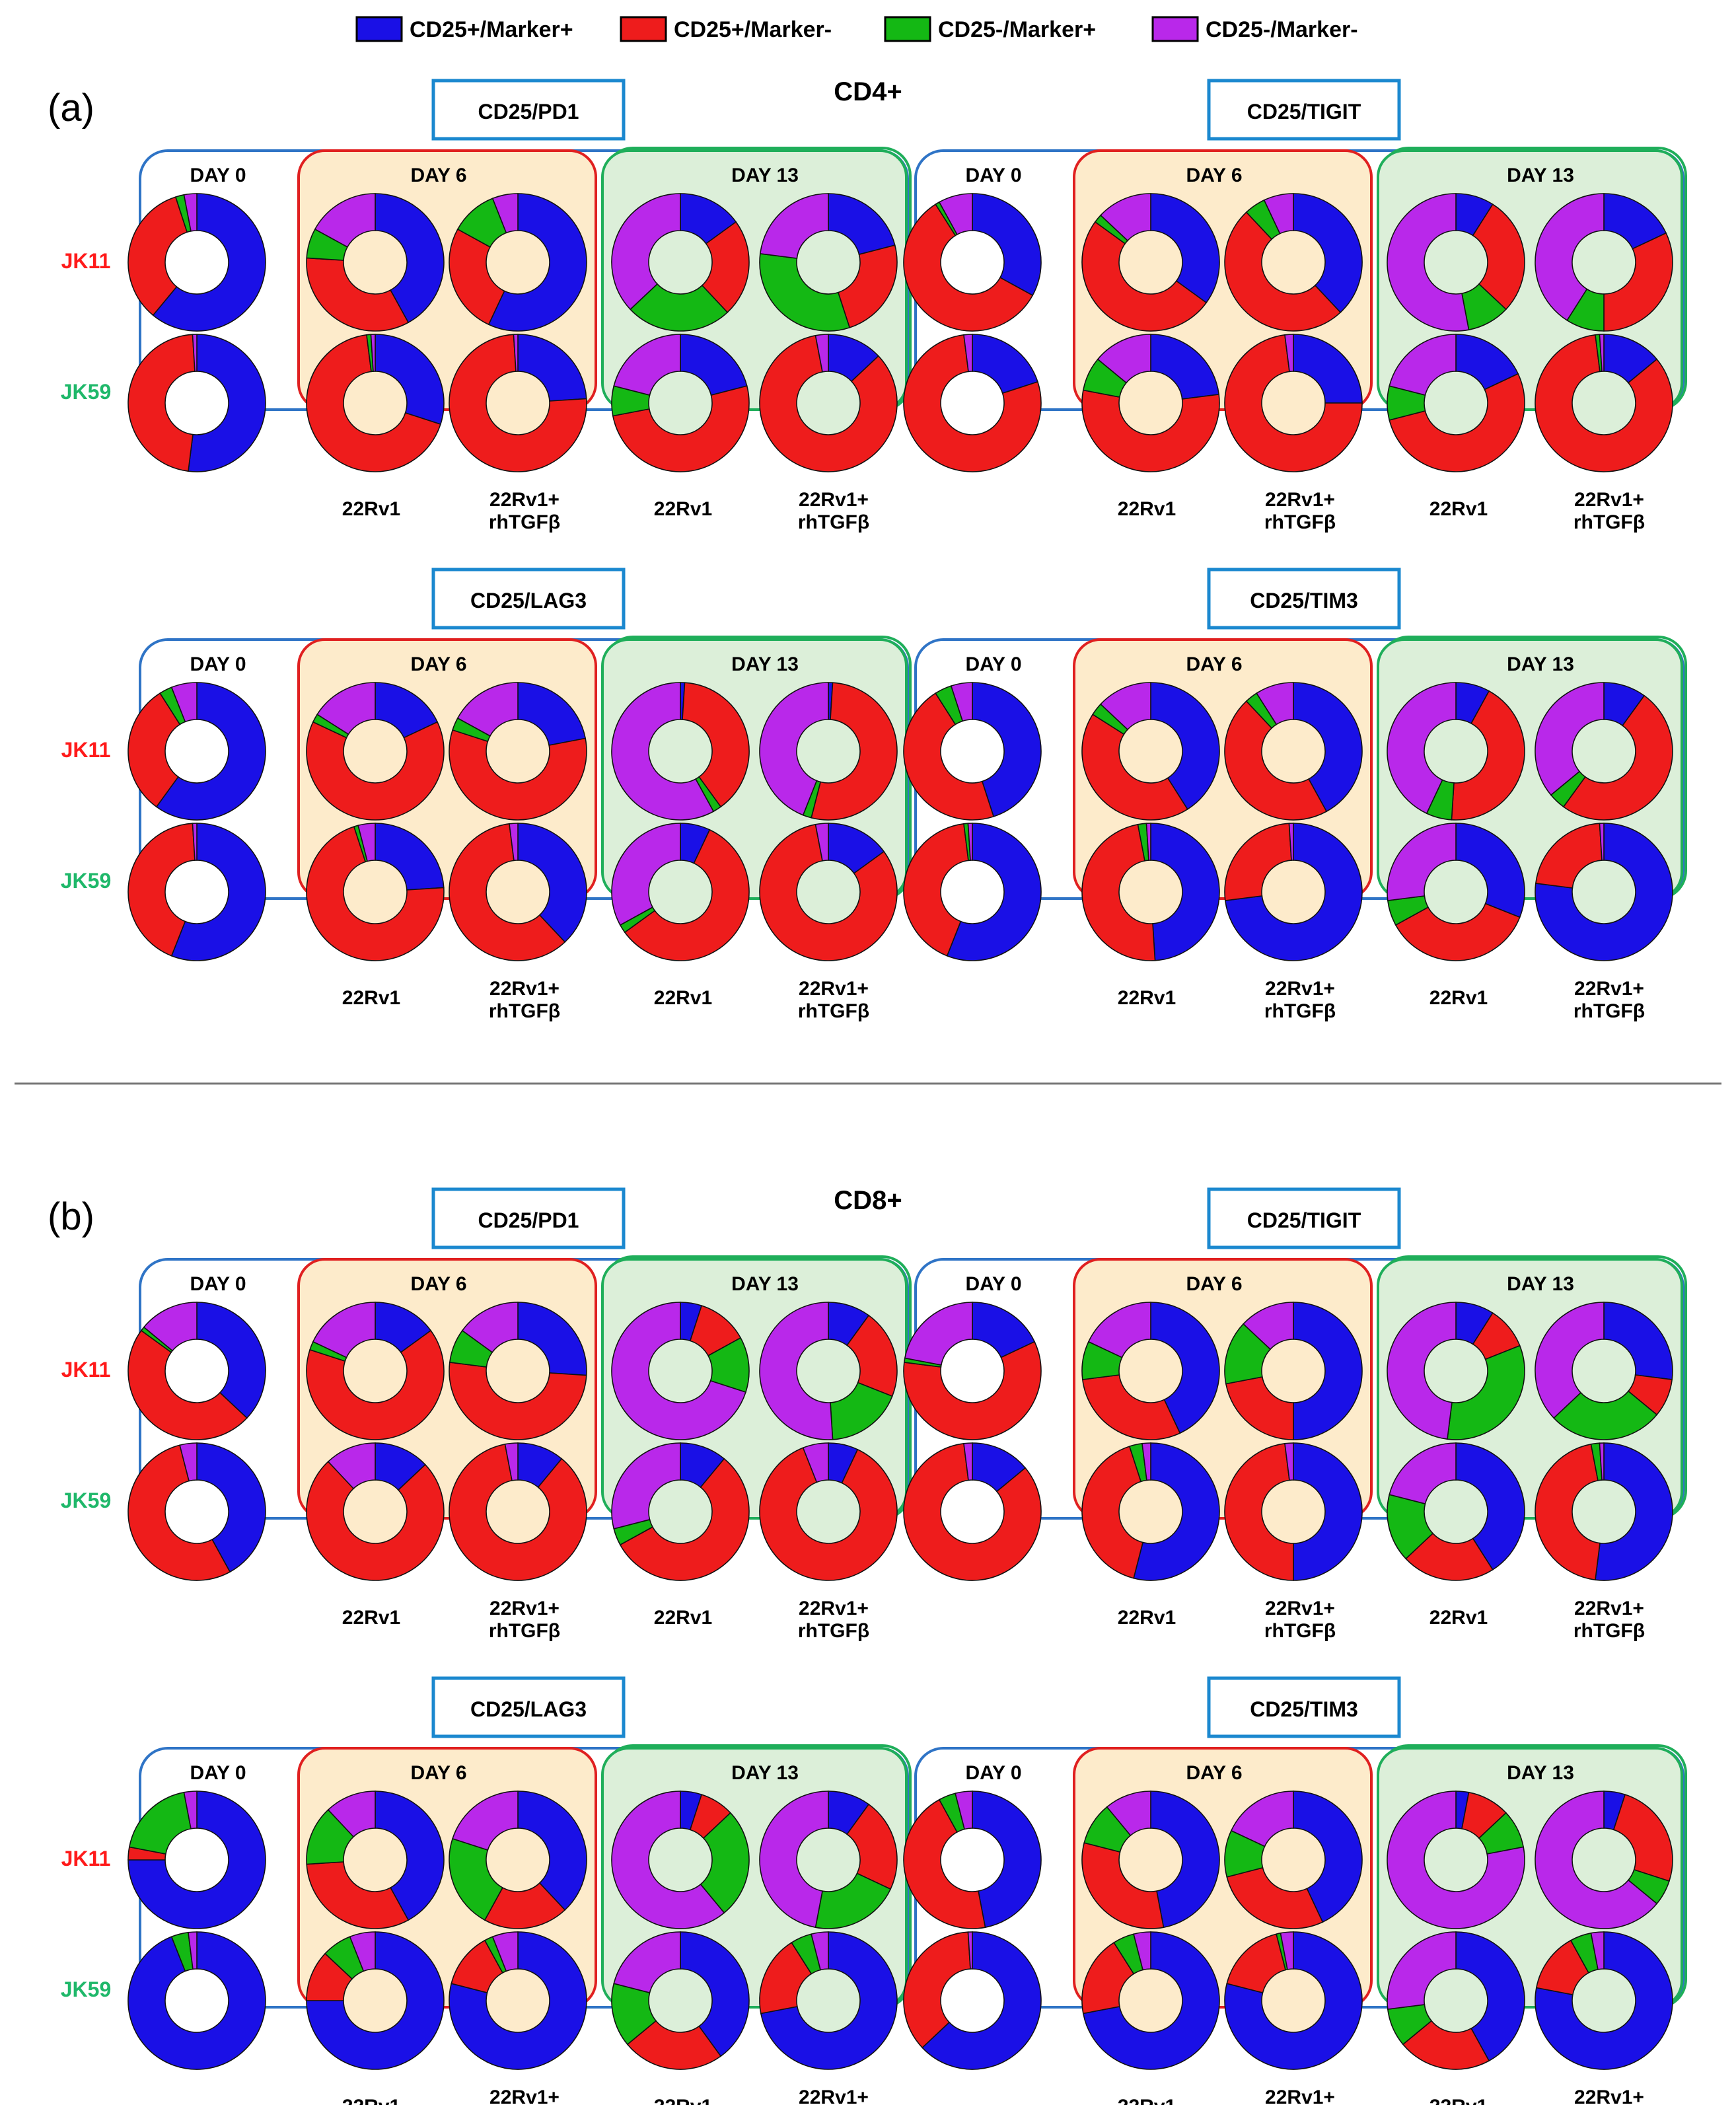 This screenshot has width=1736, height=2105. Describe the element at coordinates (71, 1216) in the screenshot. I see `panel-letter: (b)` at that location.